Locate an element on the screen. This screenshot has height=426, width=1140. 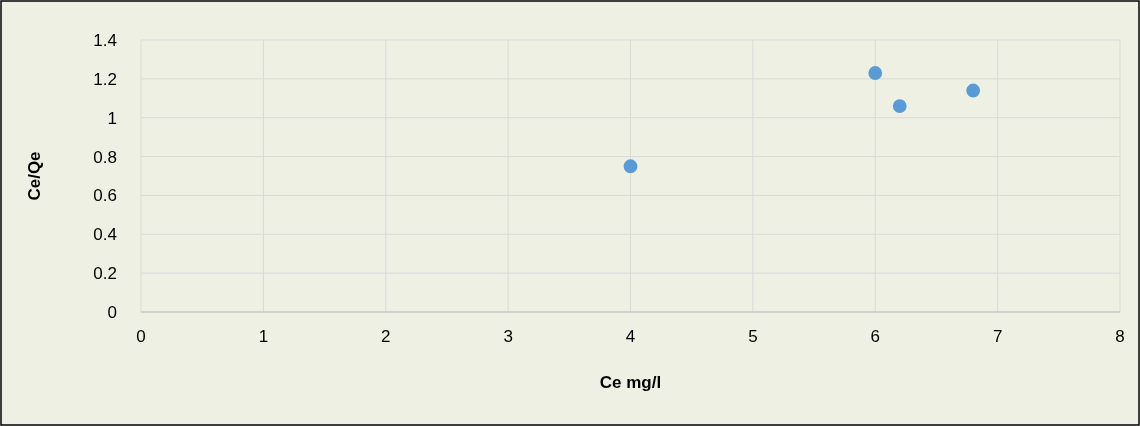
y-tick-label: 1.2 is located at coordinates (105, 79).